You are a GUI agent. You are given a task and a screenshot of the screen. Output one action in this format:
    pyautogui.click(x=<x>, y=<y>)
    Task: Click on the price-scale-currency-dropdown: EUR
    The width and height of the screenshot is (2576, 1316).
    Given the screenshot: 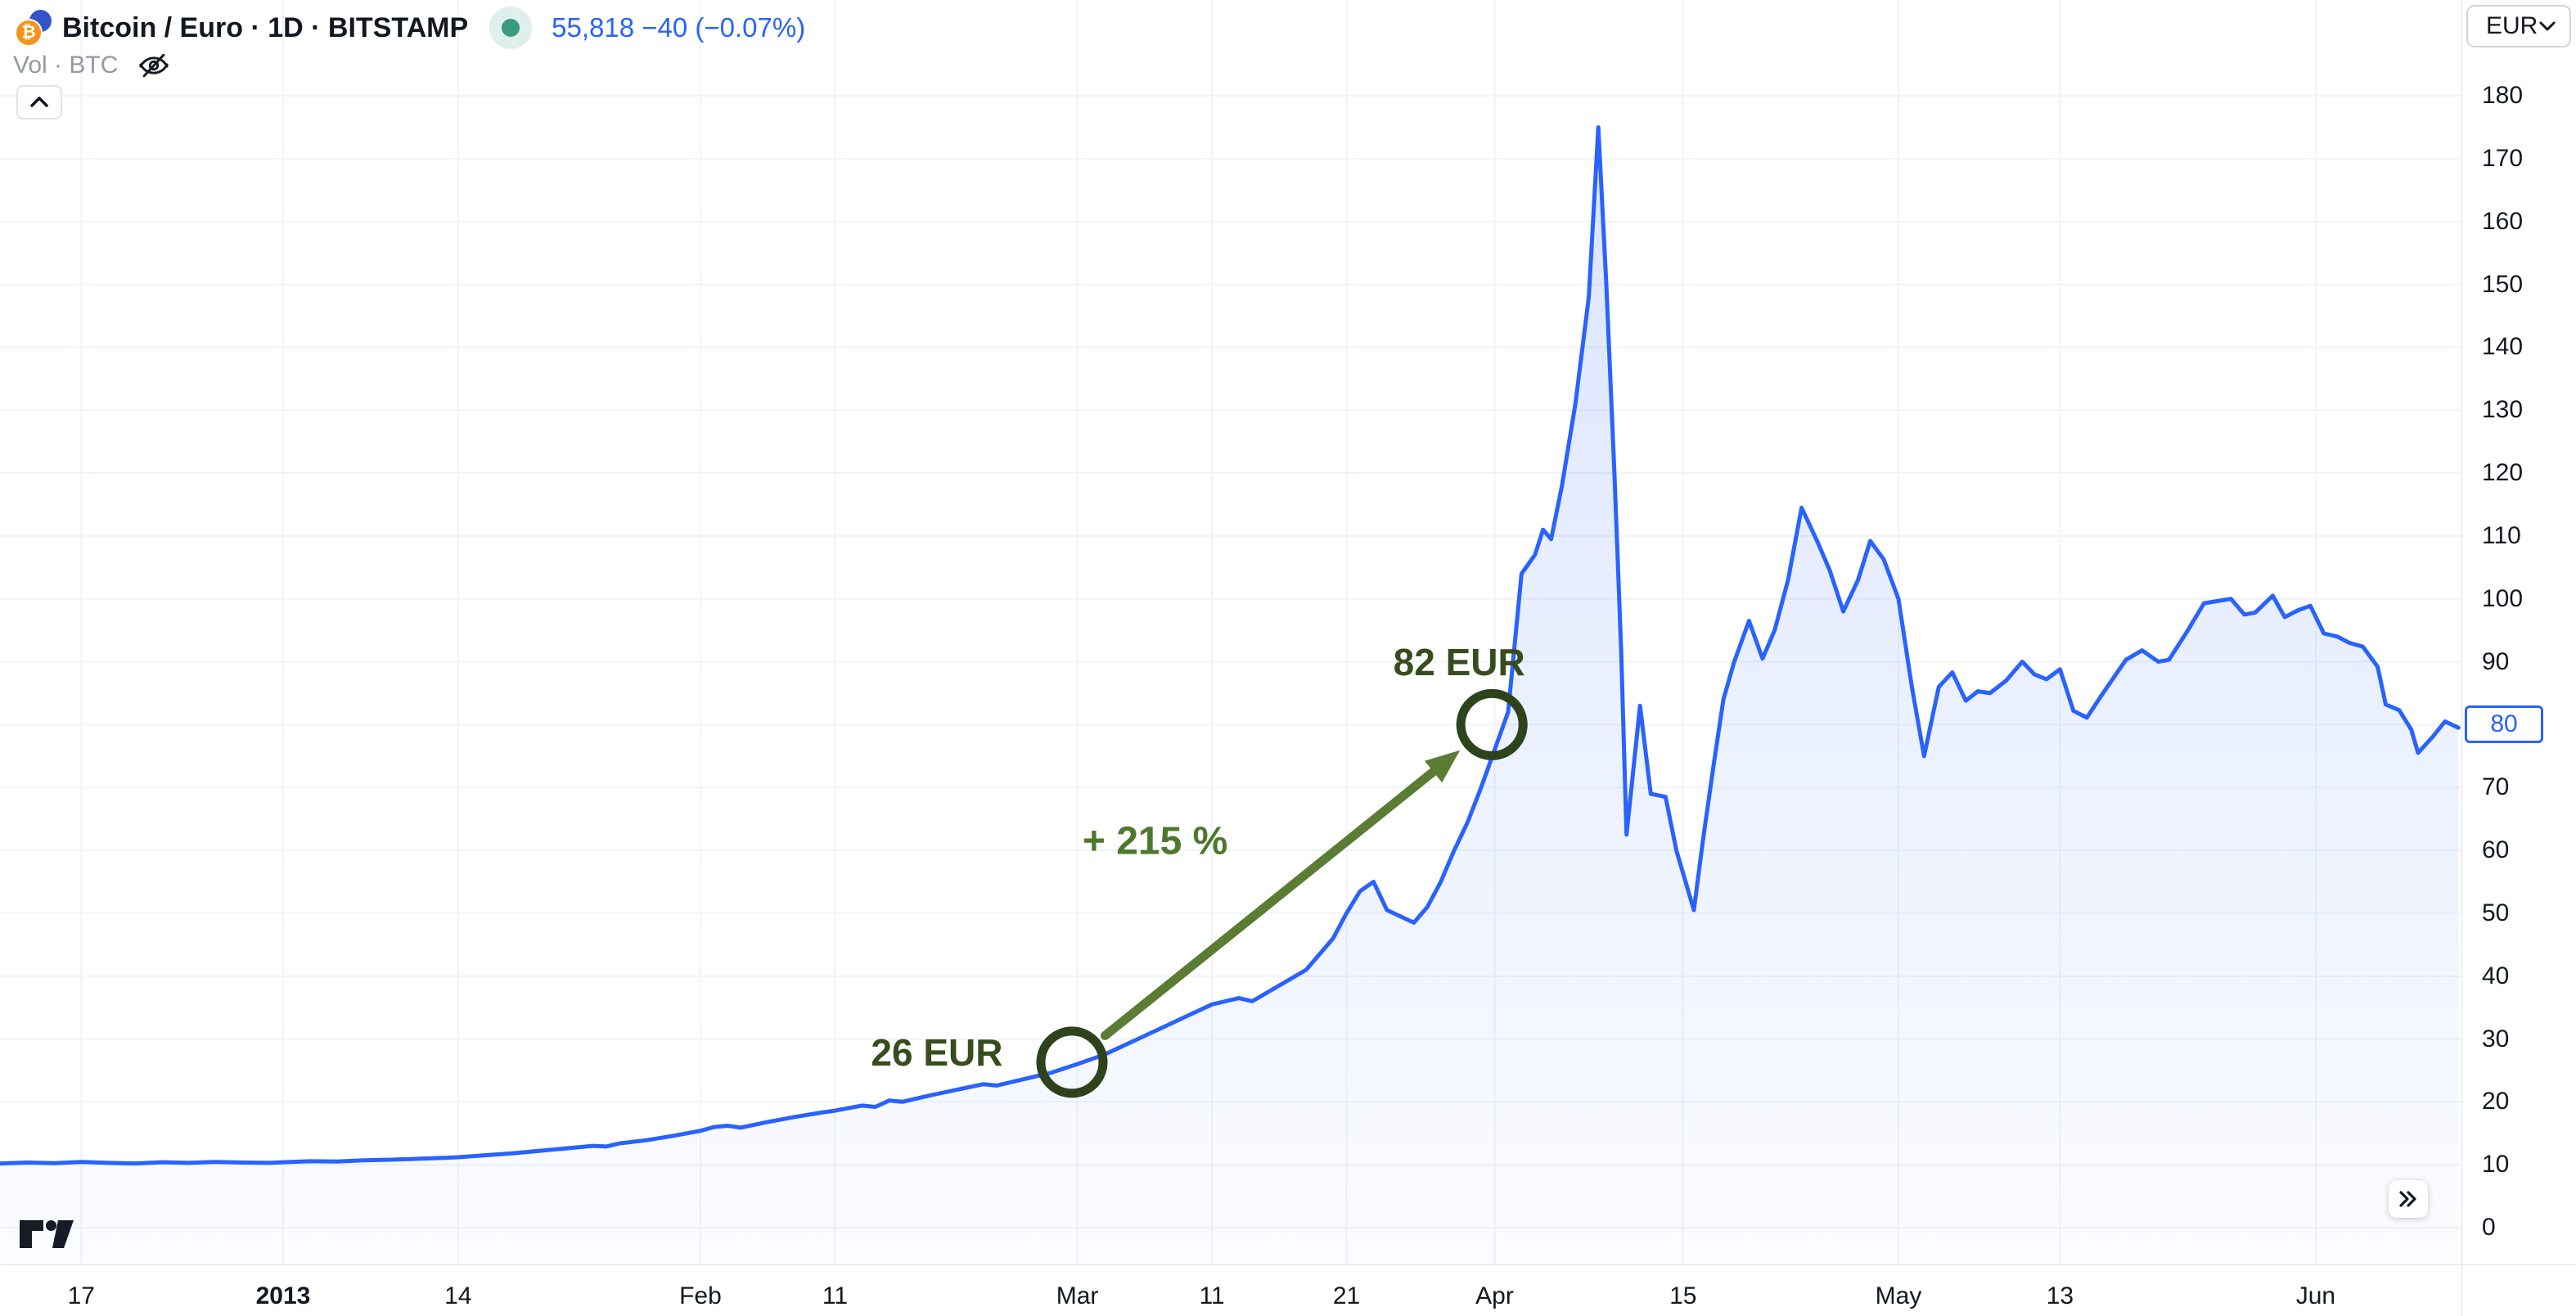 What is the action you would take?
    pyautogui.click(x=2518, y=26)
    